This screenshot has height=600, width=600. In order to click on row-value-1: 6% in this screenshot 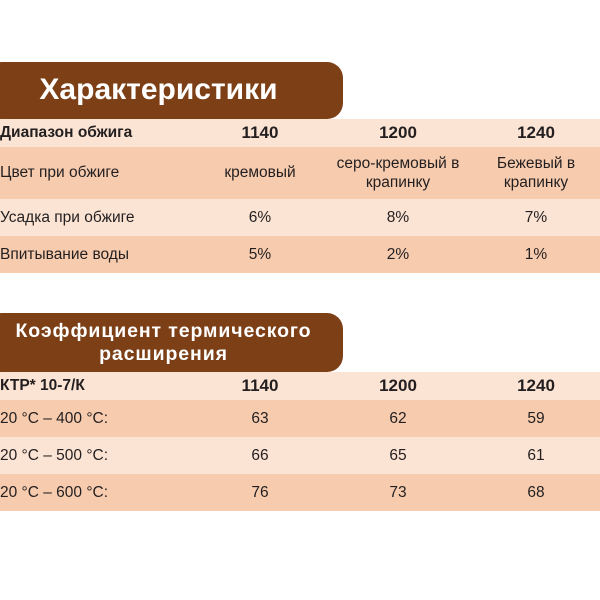, I will do `click(260, 217)`.